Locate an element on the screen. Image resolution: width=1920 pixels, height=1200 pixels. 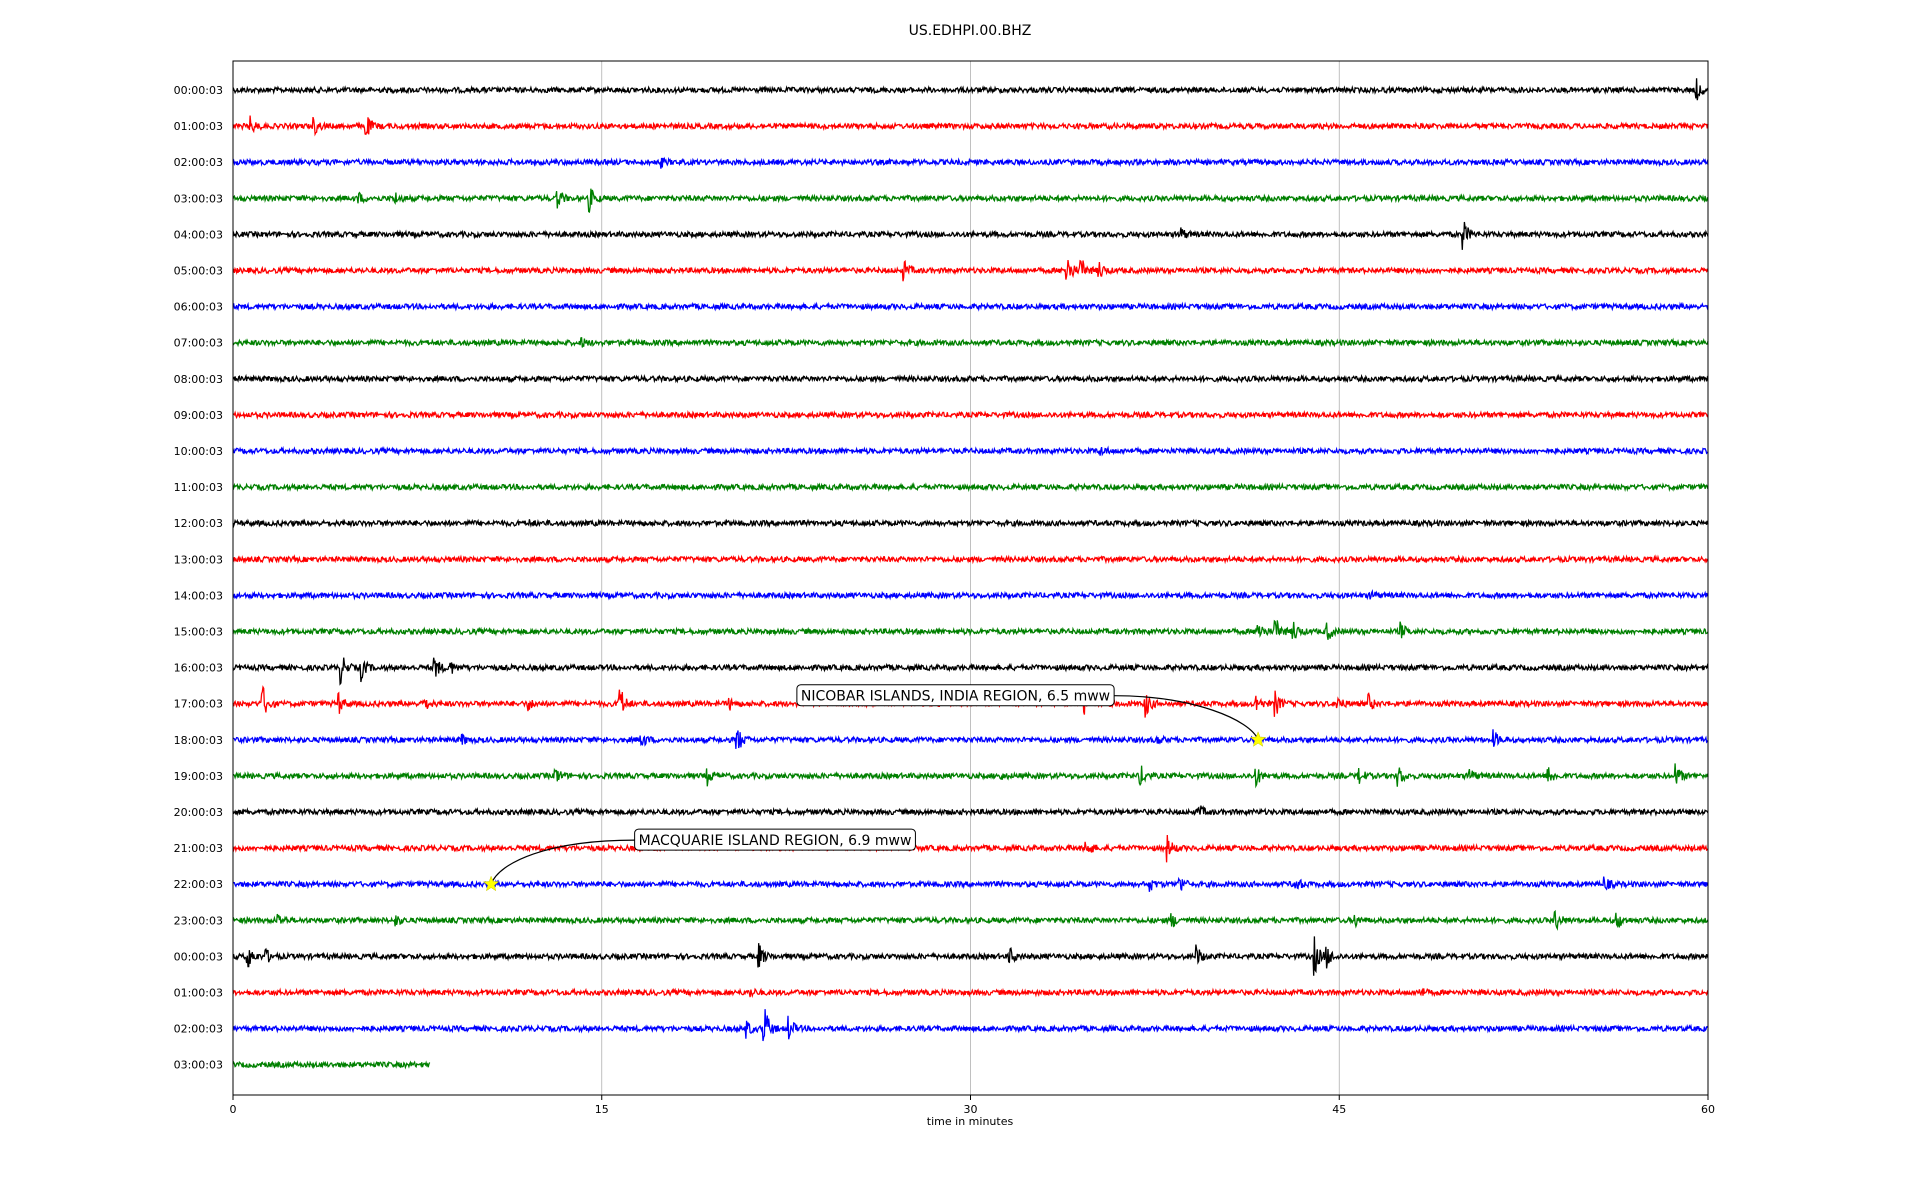
x-tick-label: 15 is located at coordinates (602, 1109).